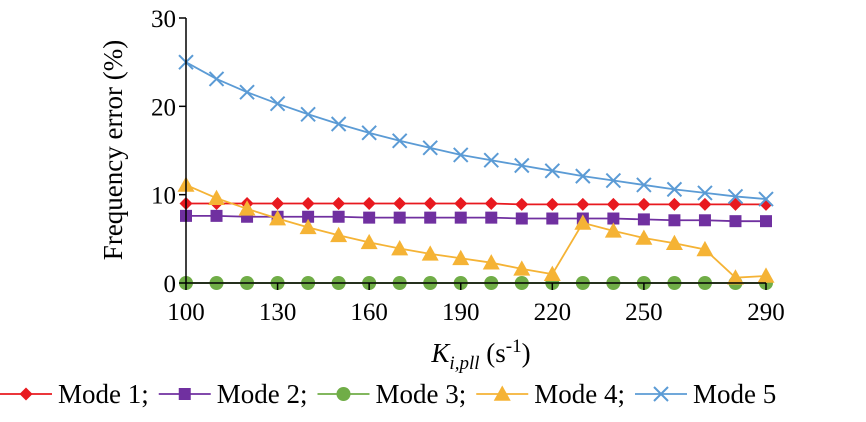 The image size is (866, 422). Describe the element at coordinates (644, 312) in the screenshot. I see `x-tick-label: 250` at that location.